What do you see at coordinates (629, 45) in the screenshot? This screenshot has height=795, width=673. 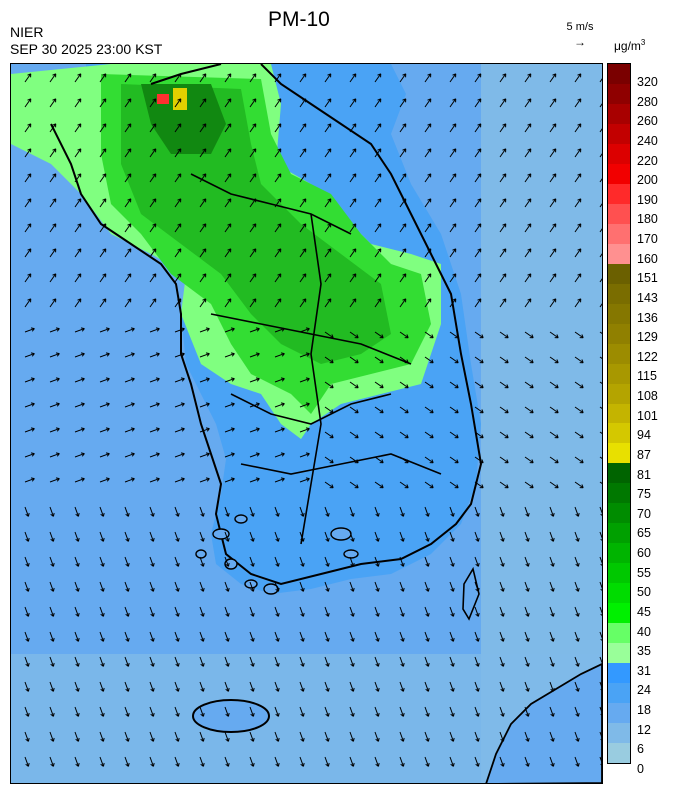 I see `unit-label: μg/m3` at bounding box center [629, 45].